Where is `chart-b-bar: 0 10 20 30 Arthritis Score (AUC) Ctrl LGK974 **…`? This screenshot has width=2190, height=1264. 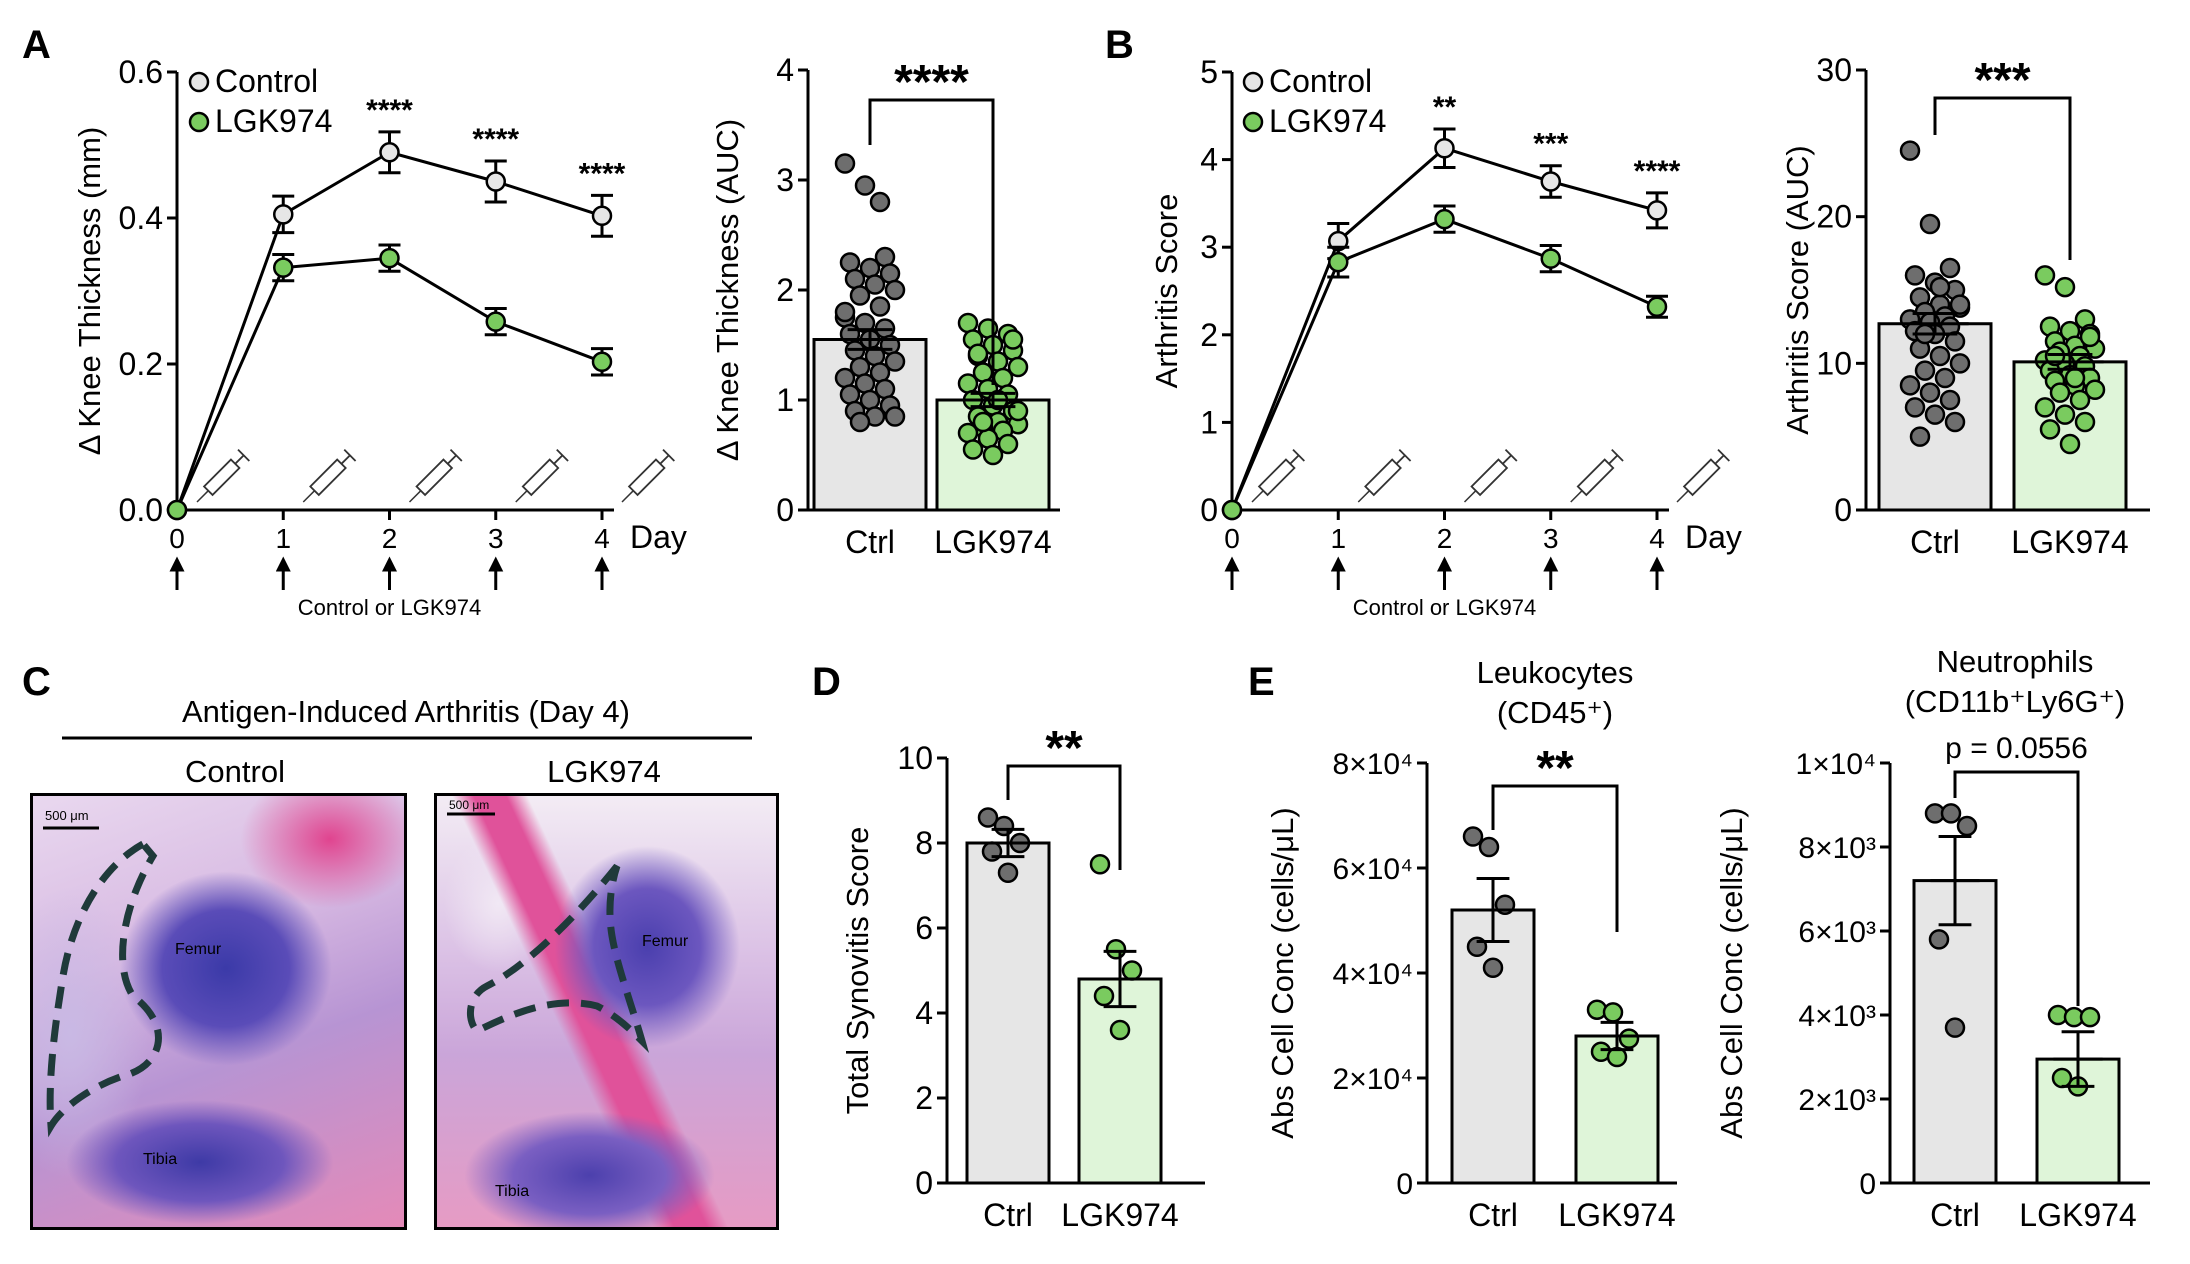 chart-b-bar: 0 10 20 30 Arthritis Score (AUC) Ctrl LGK974 **… is located at coordinates (1965, 306).